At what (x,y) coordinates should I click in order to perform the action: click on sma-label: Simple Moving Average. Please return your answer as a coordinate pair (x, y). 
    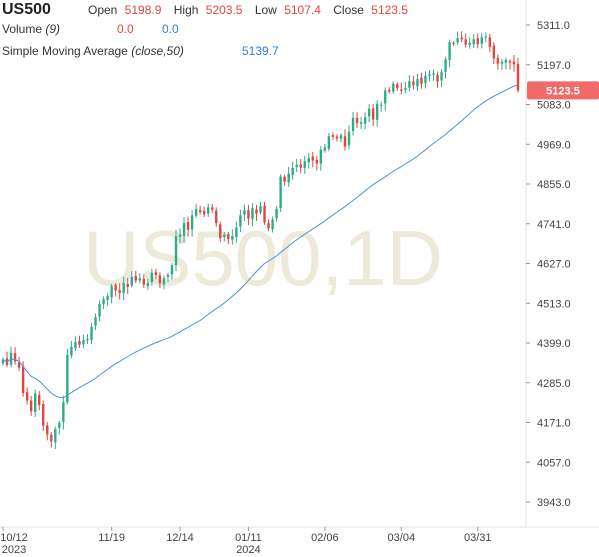
    Looking at the image, I should click on (65, 51).